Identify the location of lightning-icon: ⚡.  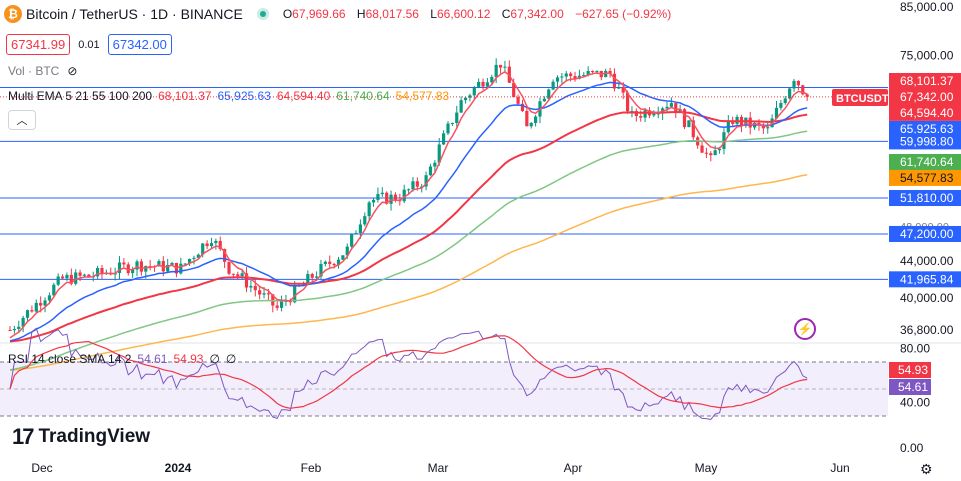
(805, 329).